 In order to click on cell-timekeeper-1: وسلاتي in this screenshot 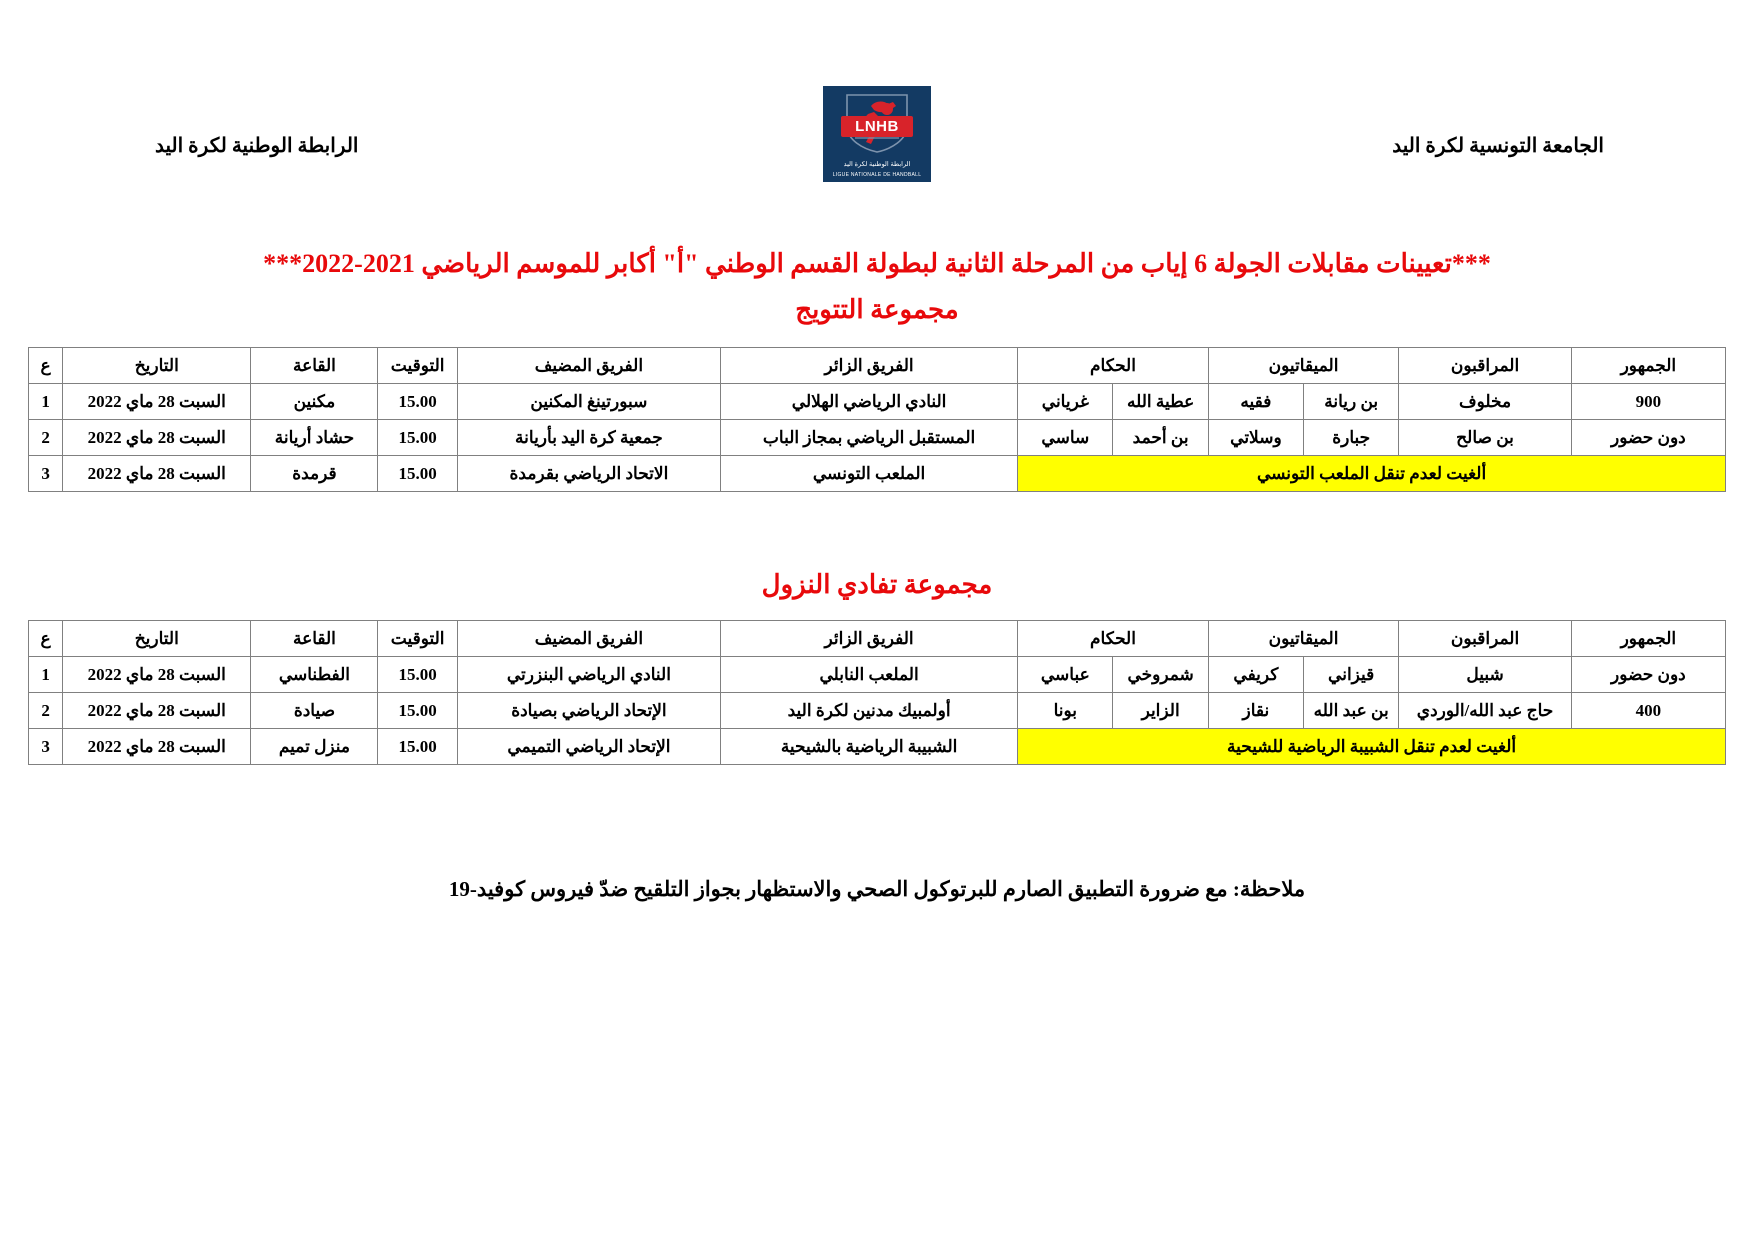, I will do `click(1256, 438)`.